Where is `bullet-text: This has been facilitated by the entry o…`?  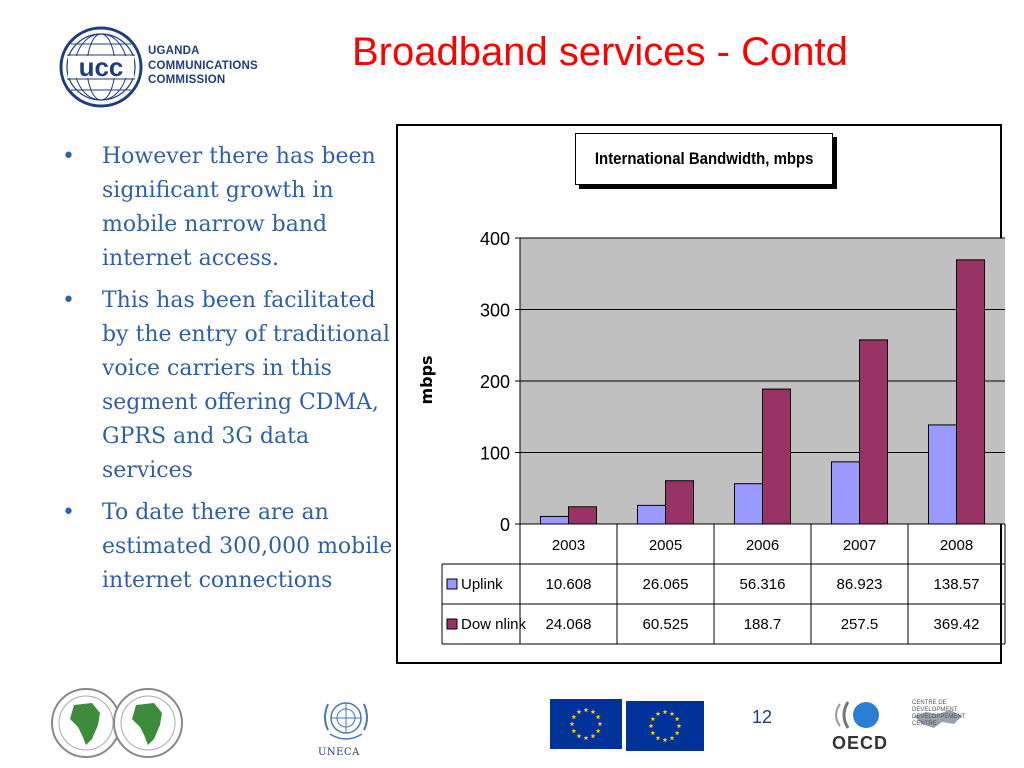
bullet-text: This has been facilitated by the entry o… is located at coordinates (246, 385).